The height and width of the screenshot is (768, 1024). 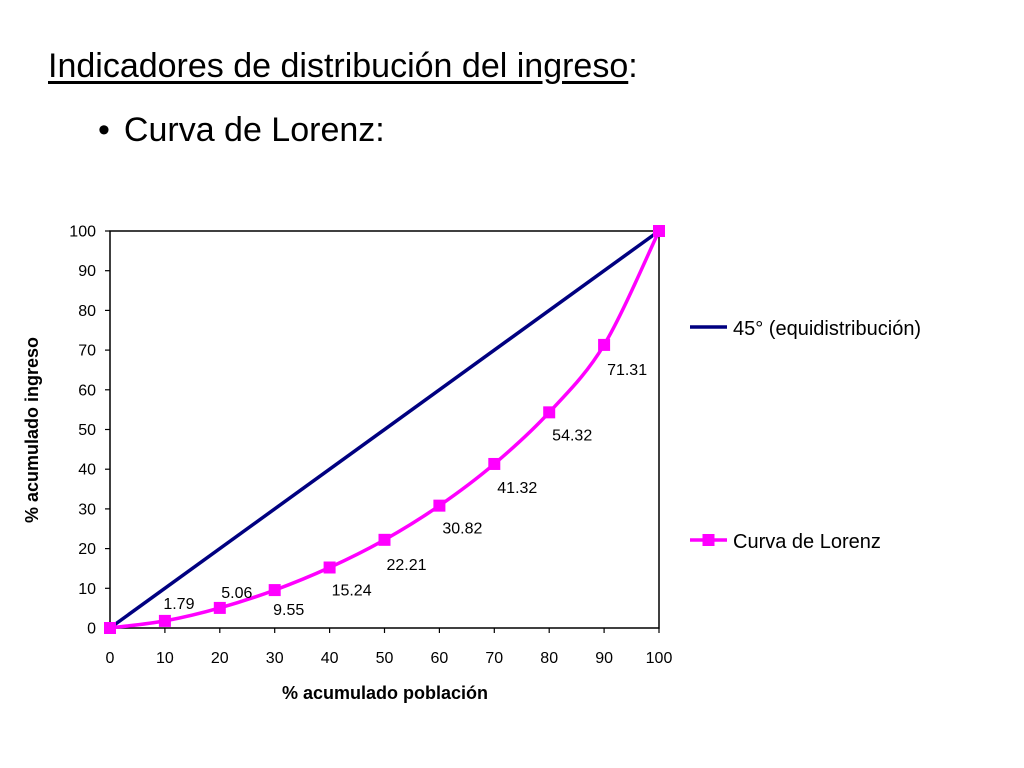 I want to click on x-tick-label: 90, so click(x=604, y=658).